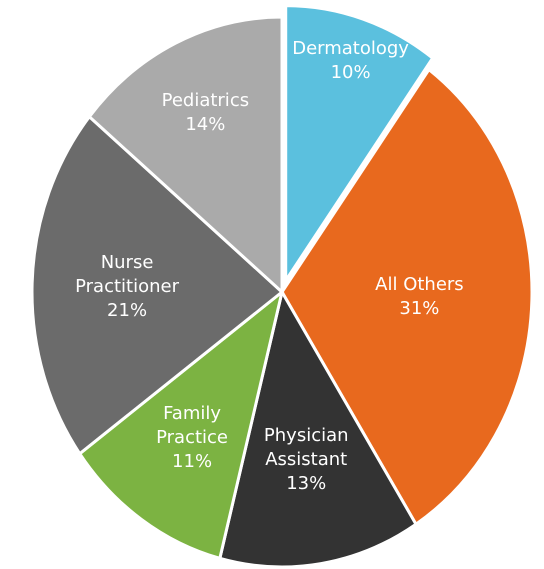 This screenshot has height=569, width=544. What do you see at coordinates (359, 145) in the screenshot?
I see `pie-slice` at bounding box center [359, 145].